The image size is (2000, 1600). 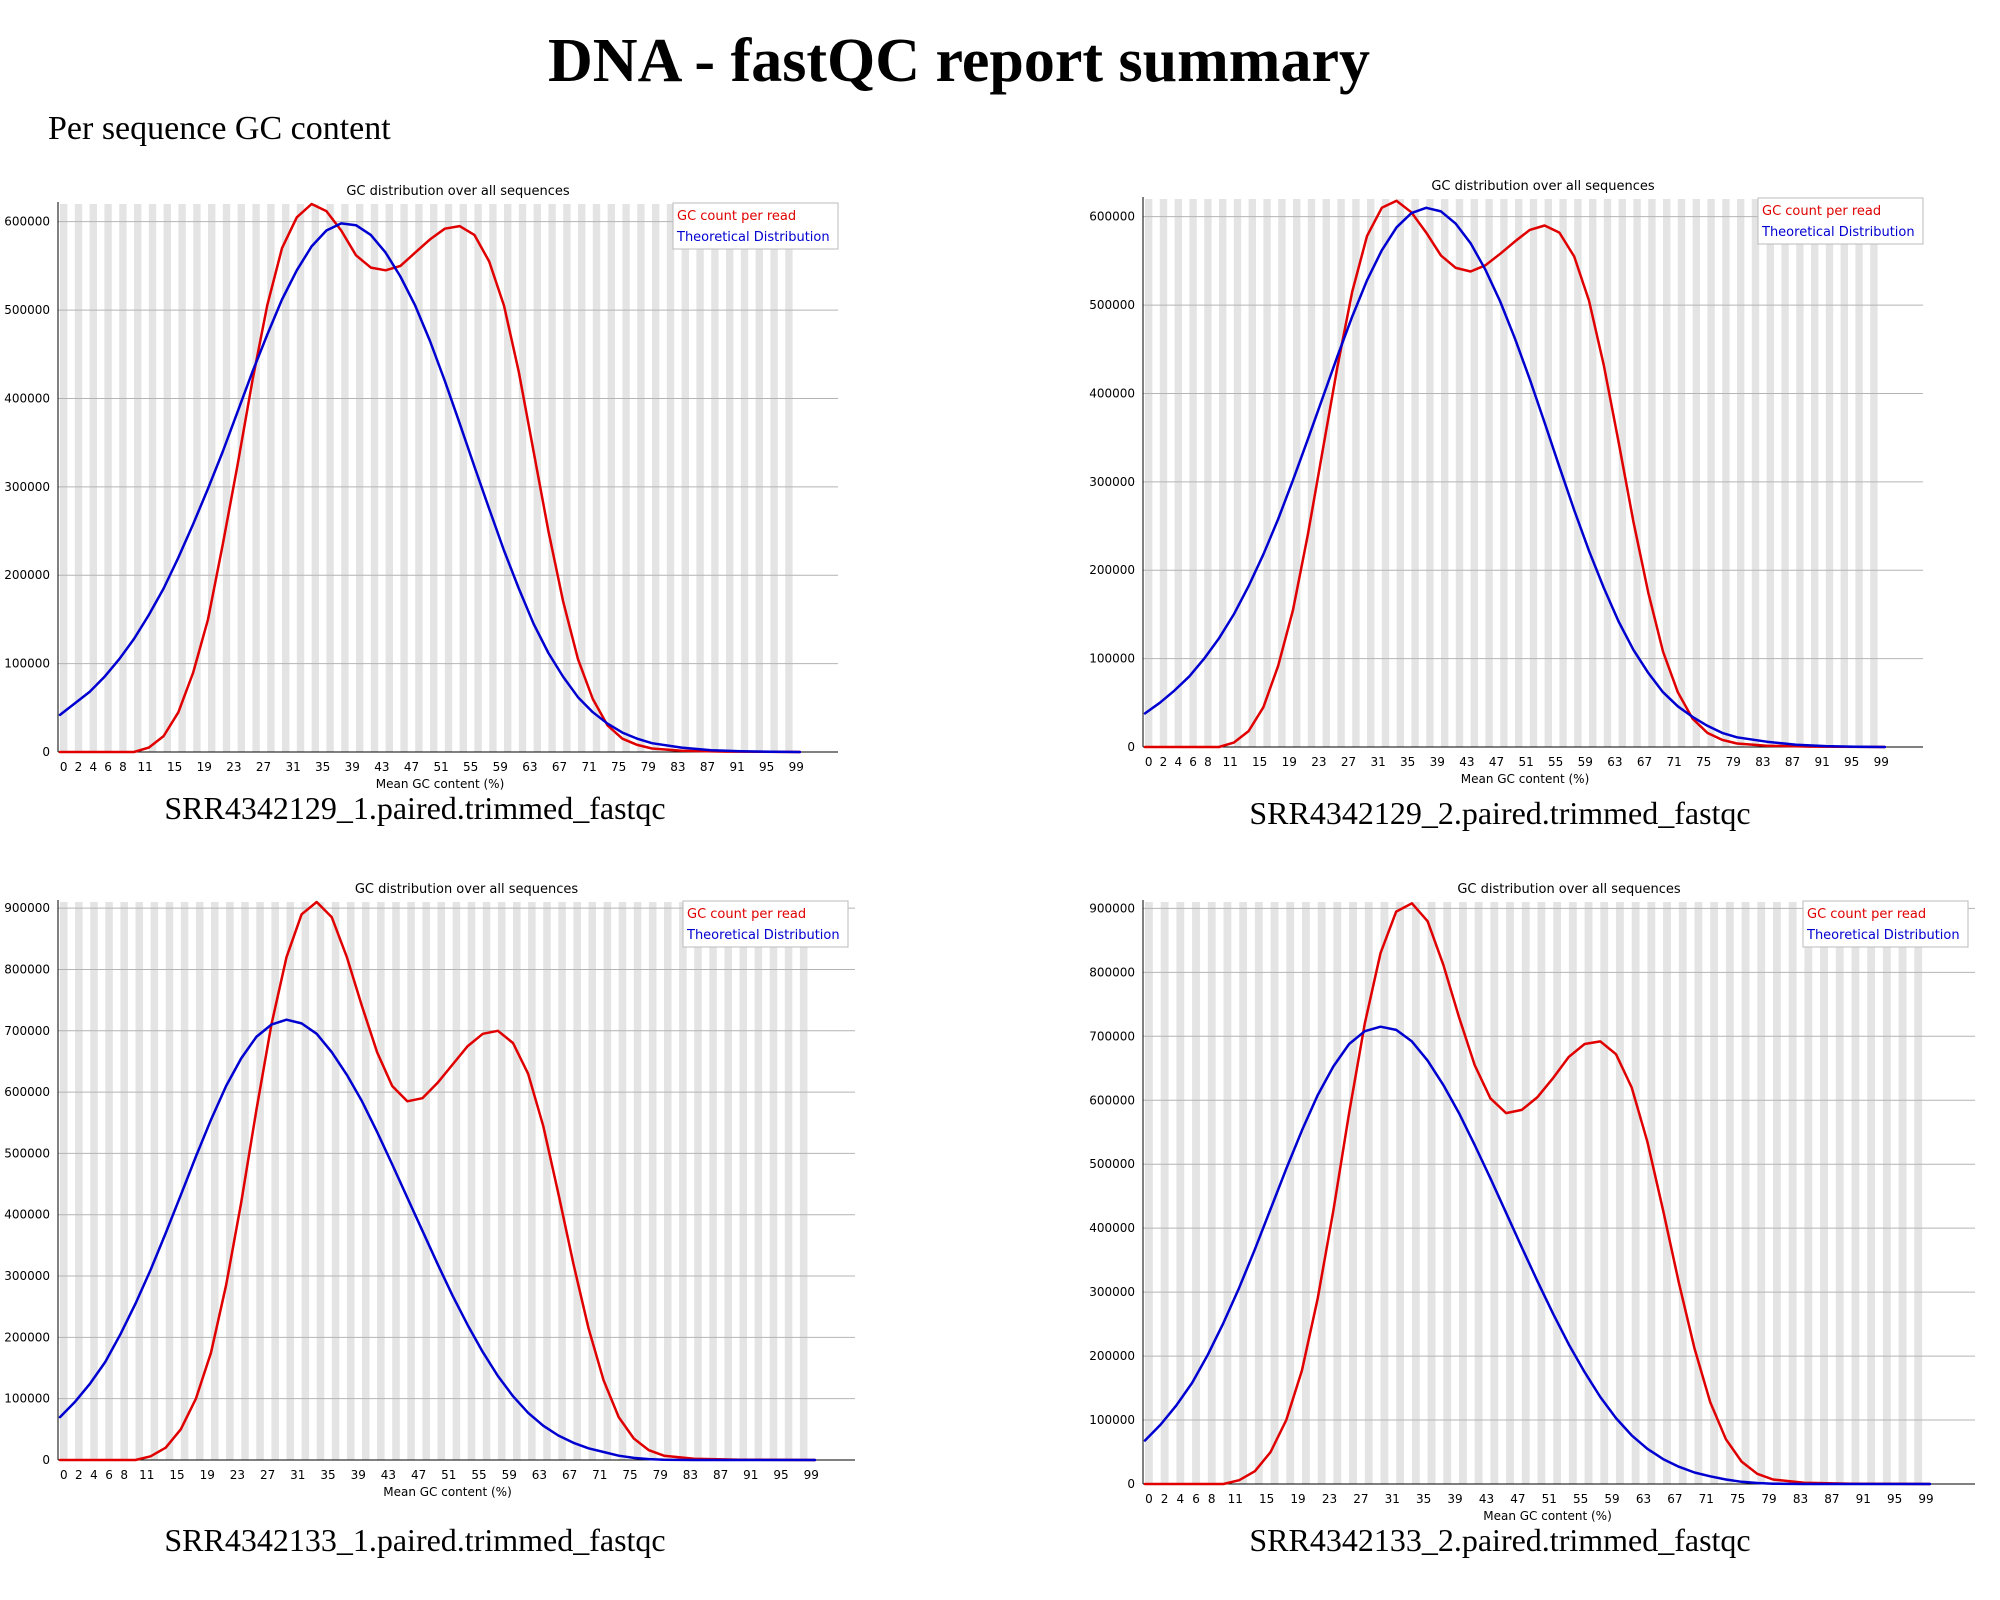 I want to click on x-tick-label: 87, so click(x=720, y=1475).